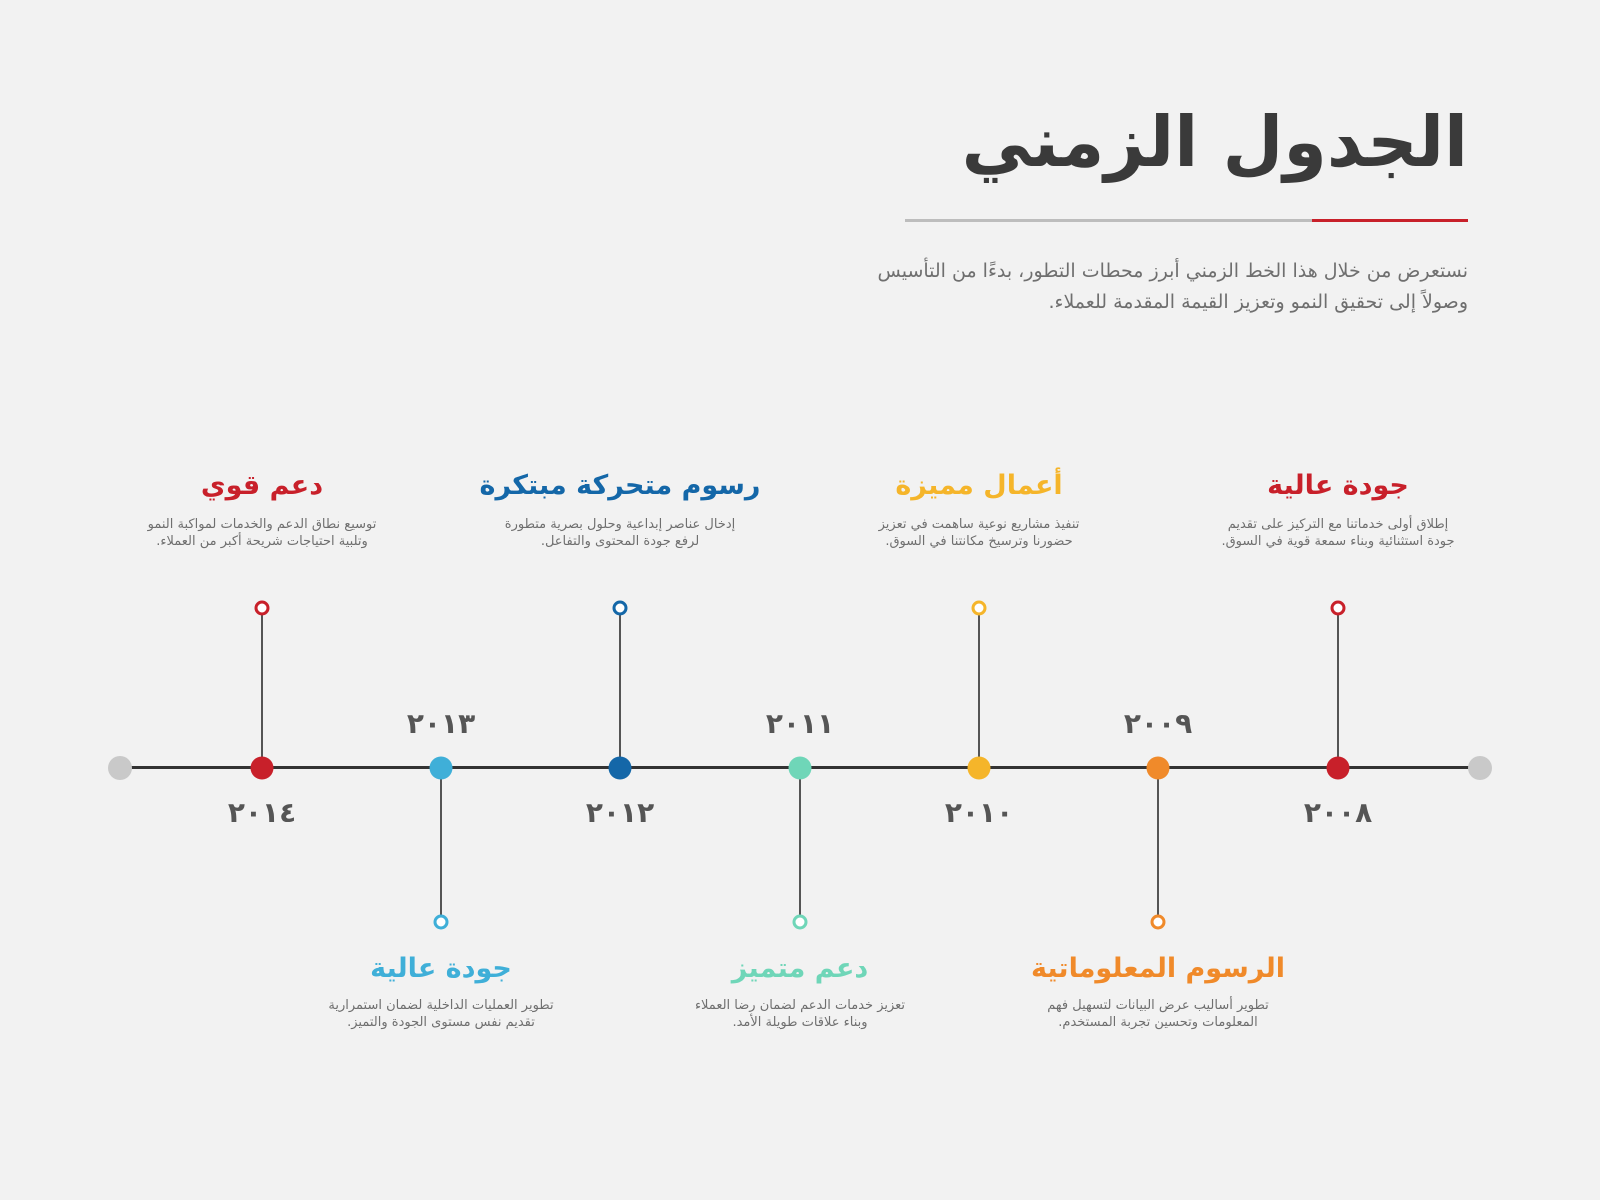 The image size is (1600, 1200). What do you see at coordinates (800, 968) in the screenshot?
I see `milestone-title: دعم متميز` at bounding box center [800, 968].